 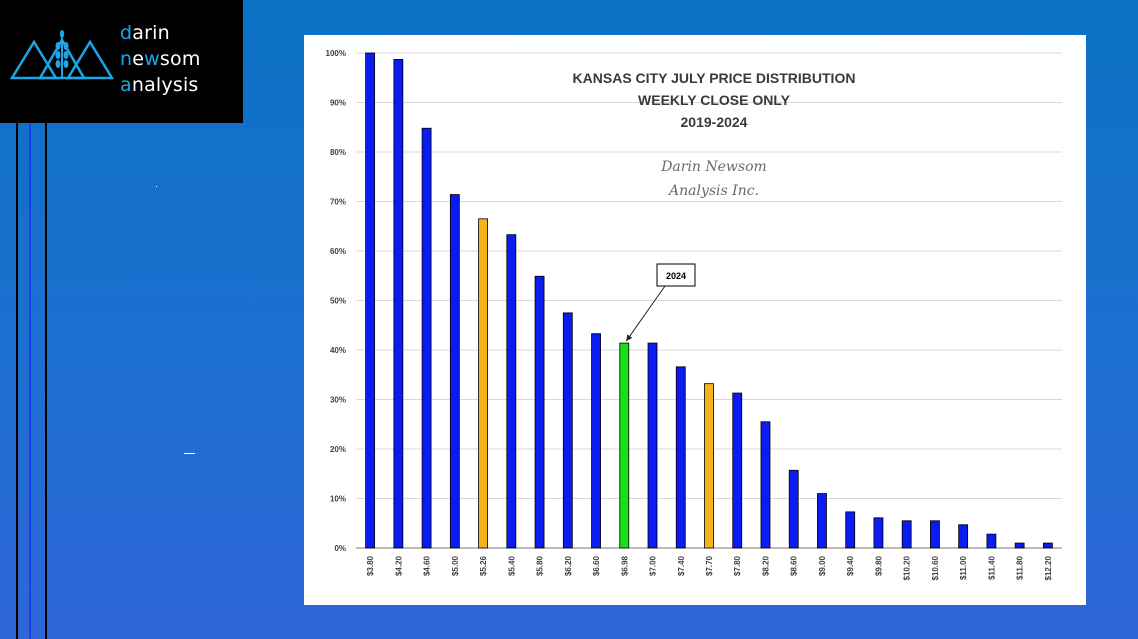 I want to click on logo-letter: n, so click(x=126, y=59).